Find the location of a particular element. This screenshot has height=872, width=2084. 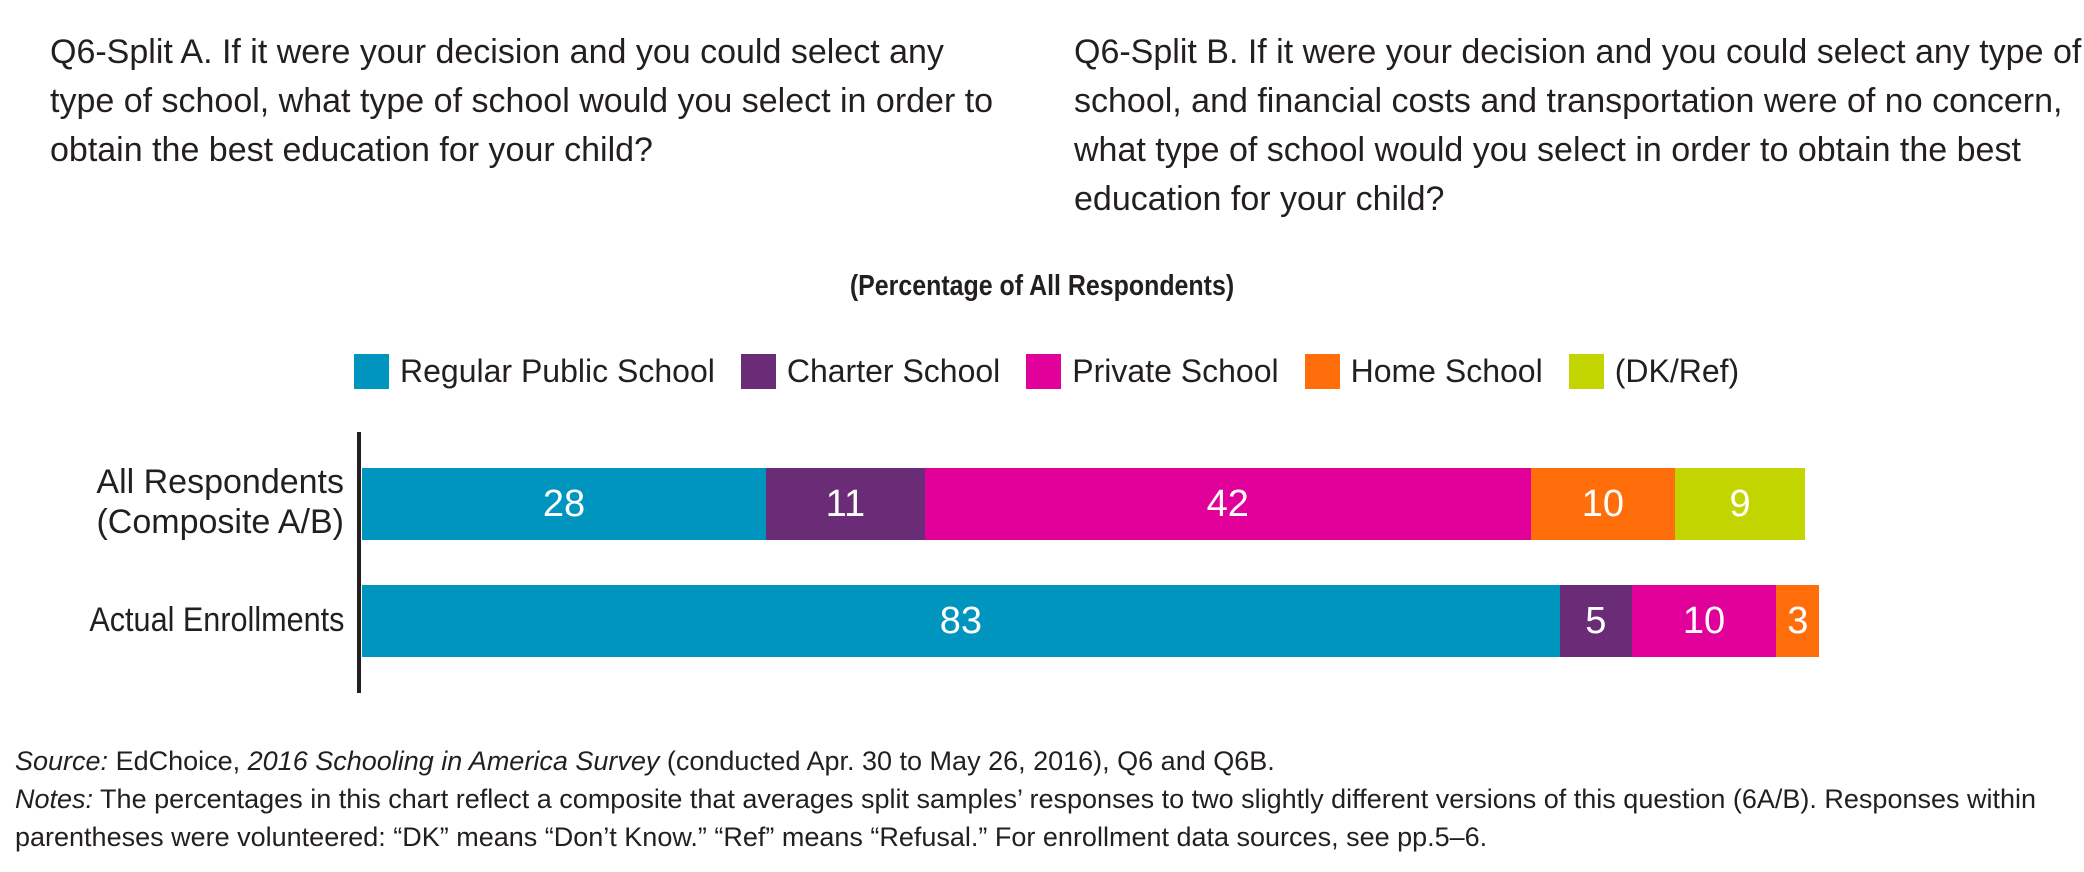

chart-title: (Percentage of All Respondents) is located at coordinates (1042, 286).